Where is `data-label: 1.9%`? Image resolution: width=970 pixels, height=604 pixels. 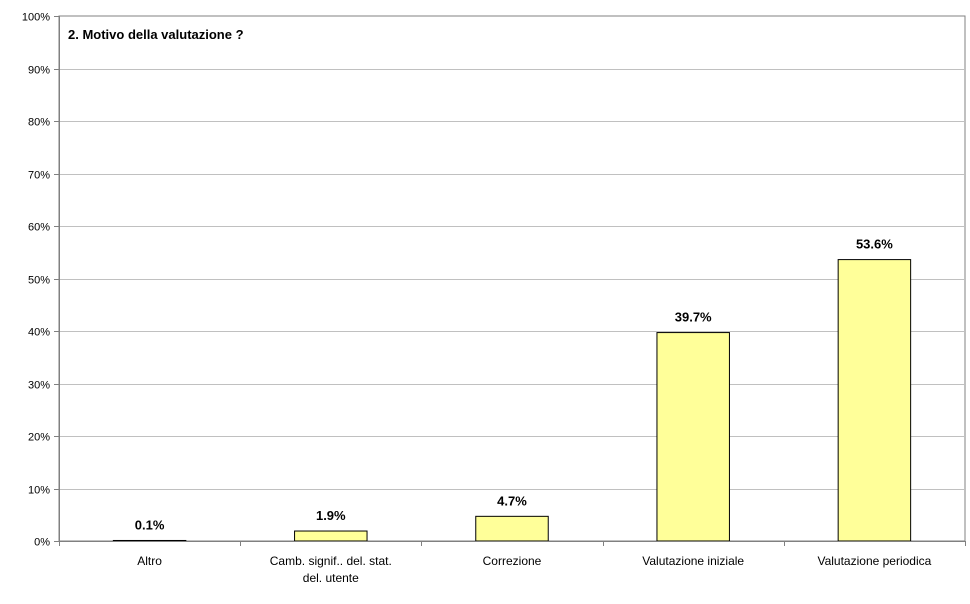 data-label: 1.9% is located at coordinates (331, 515).